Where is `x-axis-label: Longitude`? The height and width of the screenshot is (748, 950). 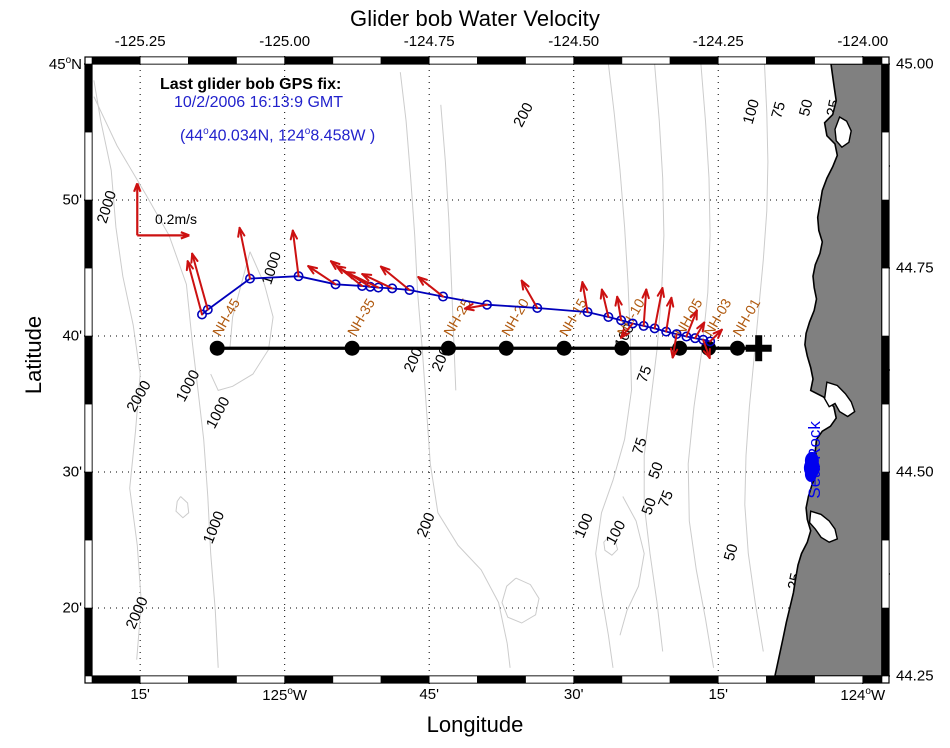 x-axis-label: Longitude is located at coordinates (475, 724).